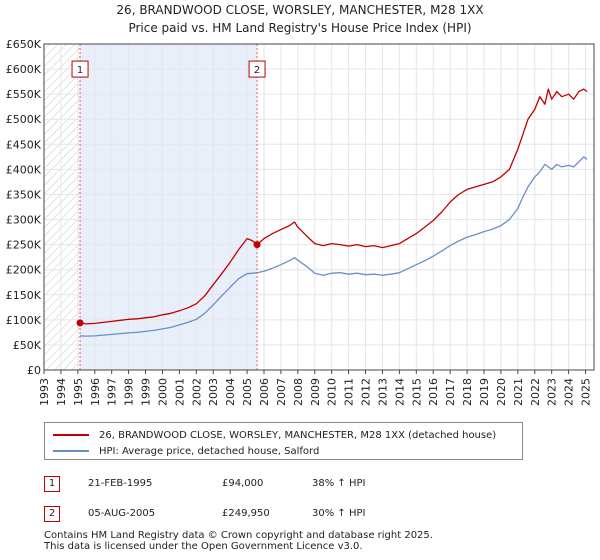  Describe the element at coordinates (349, 392) in the screenshot. I see `x-tick-label: 2011` at that location.